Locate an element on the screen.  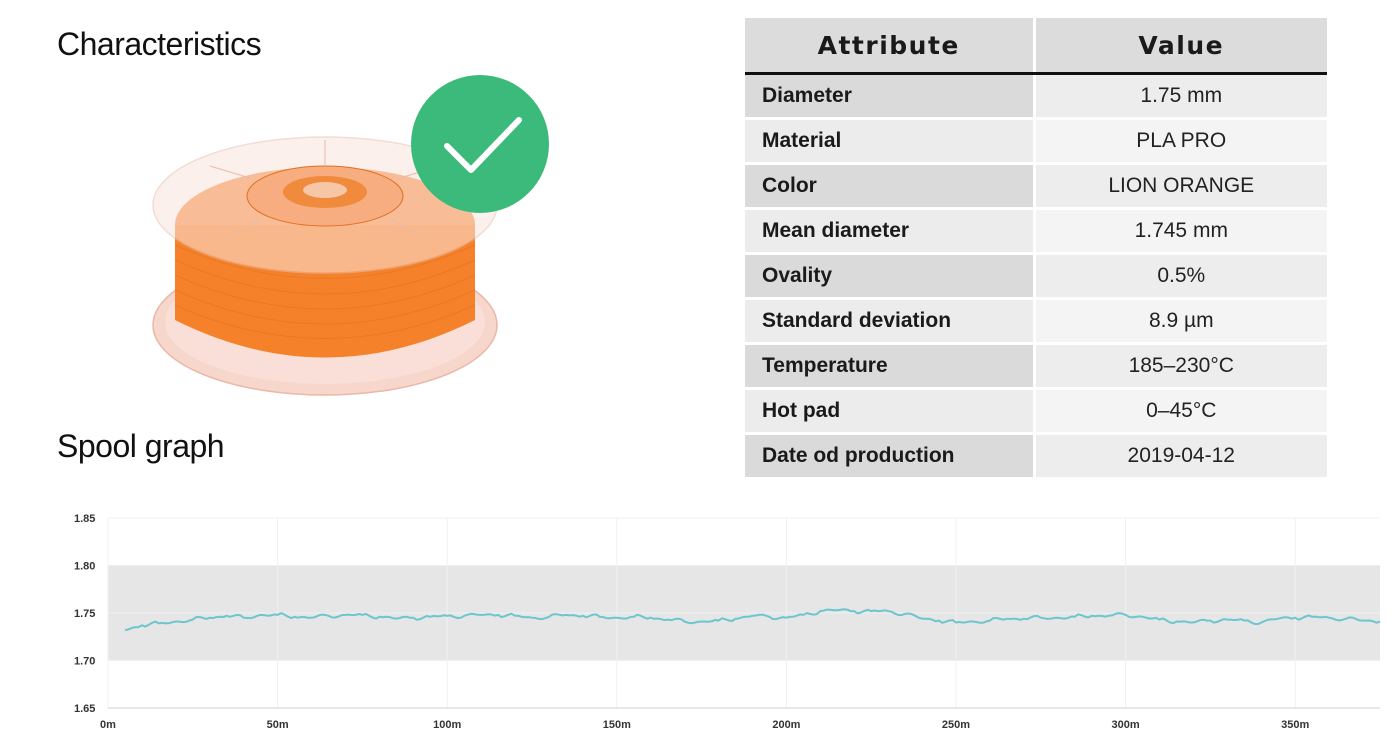
table-row: Material PLA PRO is located at coordinates (1036, 140).